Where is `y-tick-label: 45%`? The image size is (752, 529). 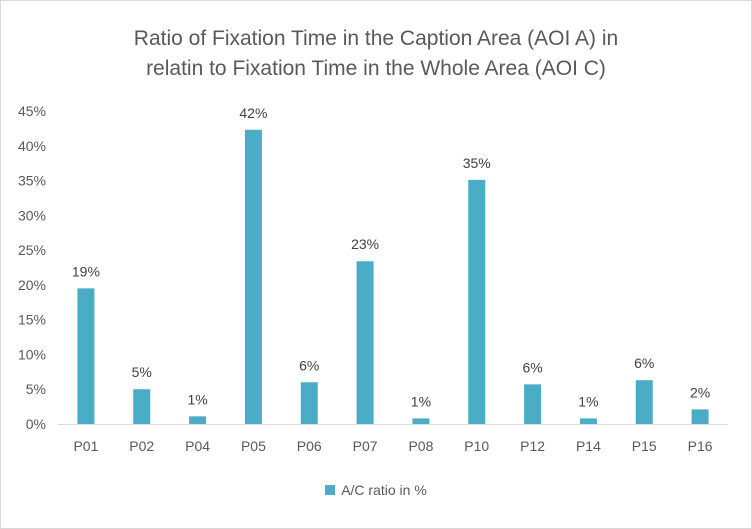
y-tick-label: 45% is located at coordinates (32, 111).